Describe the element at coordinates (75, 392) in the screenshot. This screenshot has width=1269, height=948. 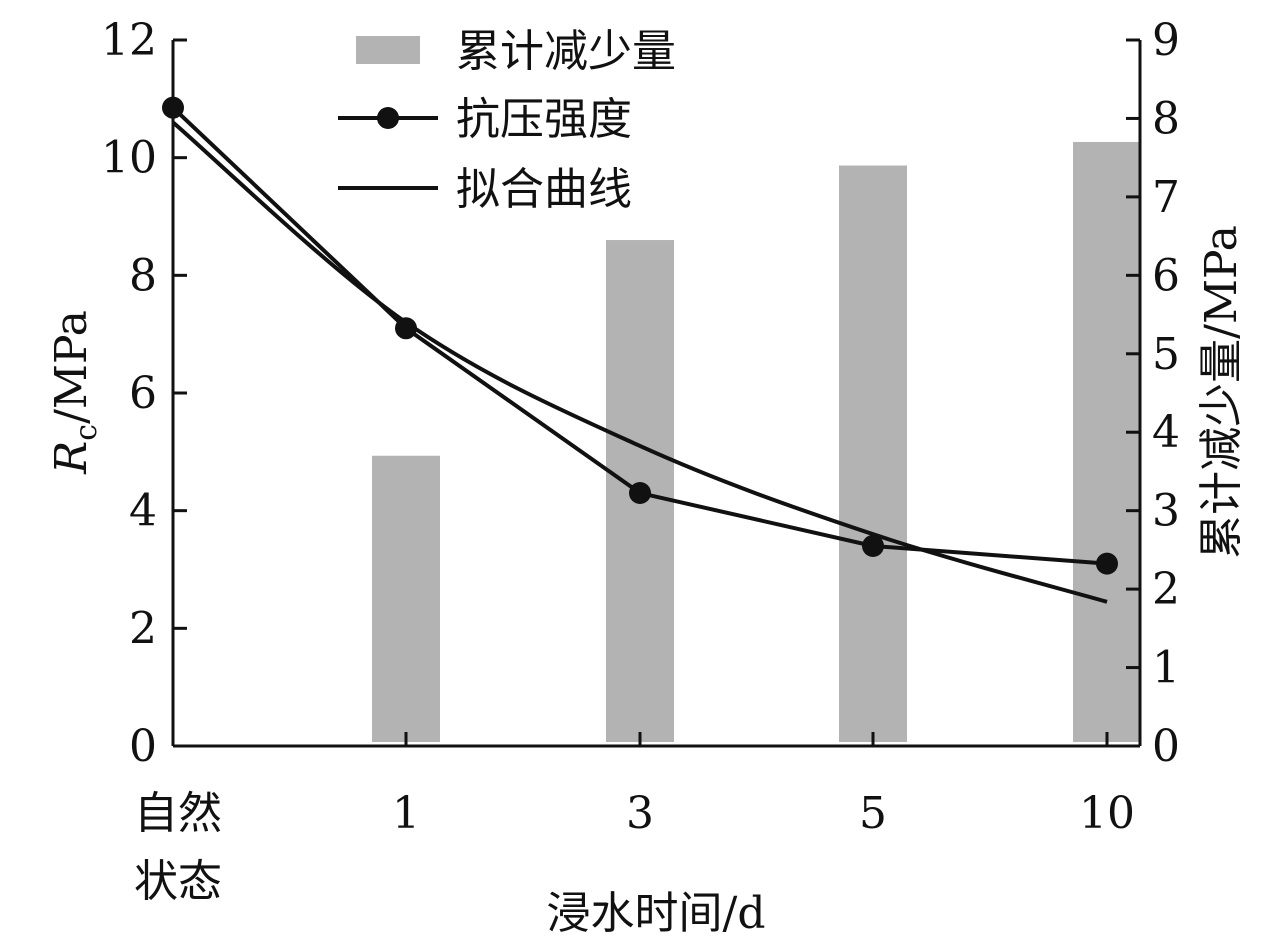
I see `left-y-axis-title: Rc/MPa` at that location.